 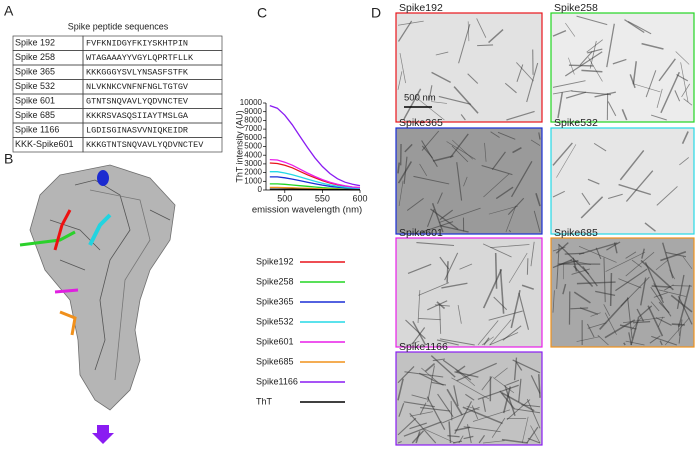 I want to click on table-title: Spike peptide sequences, so click(x=118, y=26).